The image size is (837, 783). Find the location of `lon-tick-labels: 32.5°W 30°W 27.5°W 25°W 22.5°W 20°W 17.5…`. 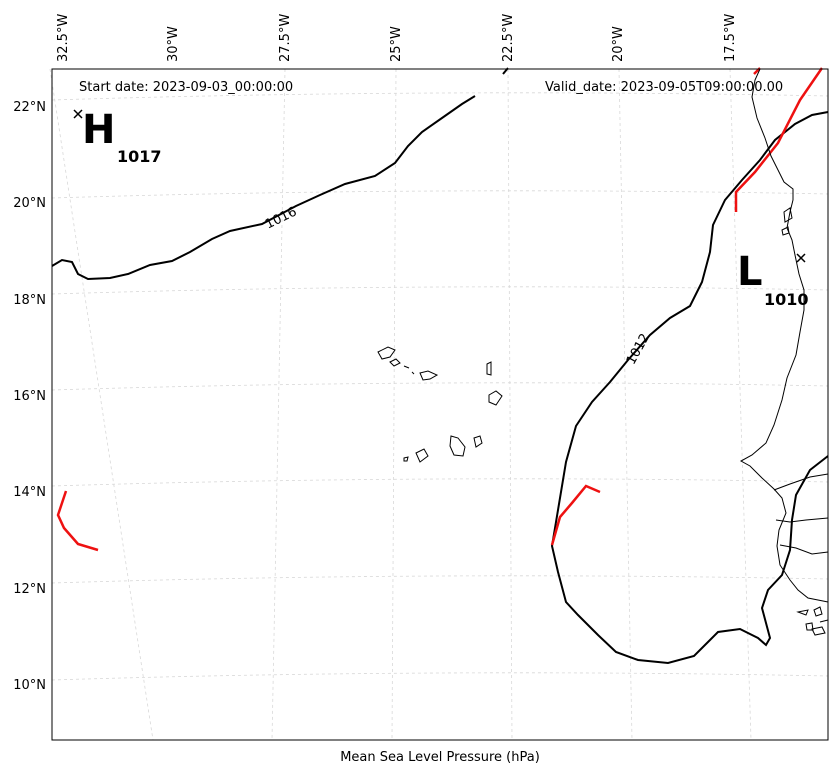

lon-tick-labels: 32.5°W 30°W 27.5°W 25°W 22.5°W 20°W 17.5… is located at coordinates (397, 38).